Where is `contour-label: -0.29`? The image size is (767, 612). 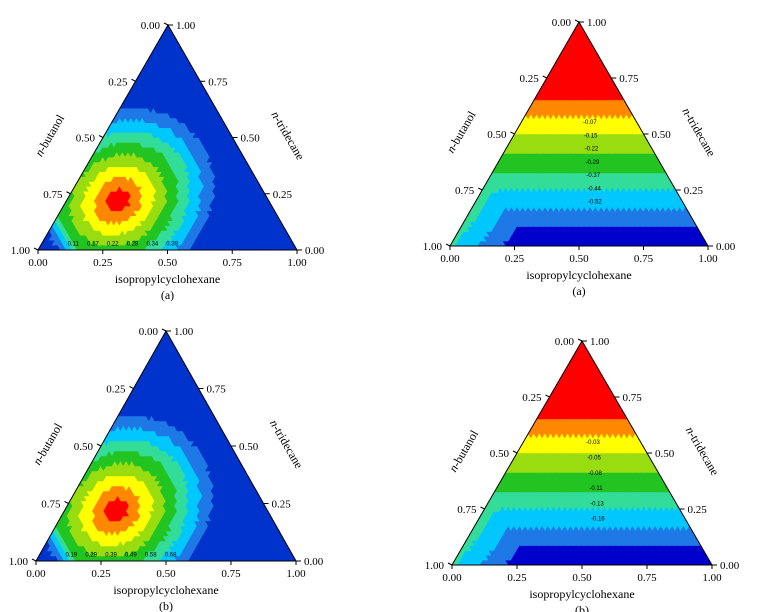
contour-label: -0.29 is located at coordinates (593, 163).